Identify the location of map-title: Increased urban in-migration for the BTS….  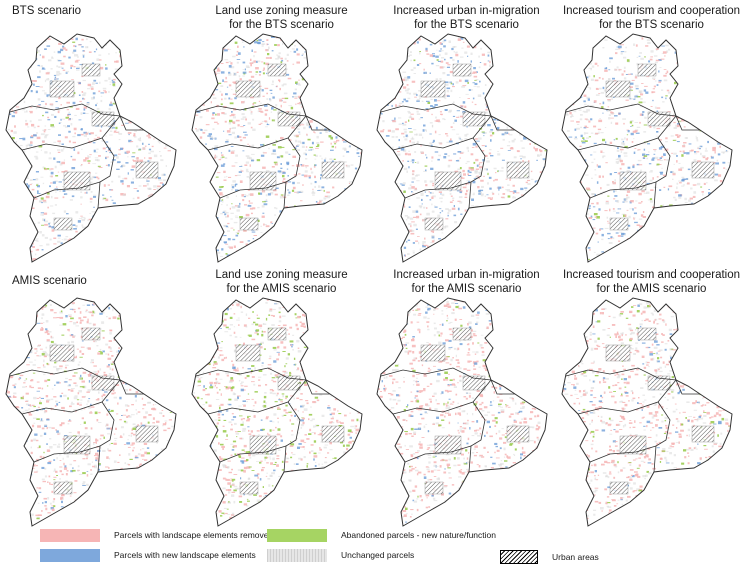
(466, 18).